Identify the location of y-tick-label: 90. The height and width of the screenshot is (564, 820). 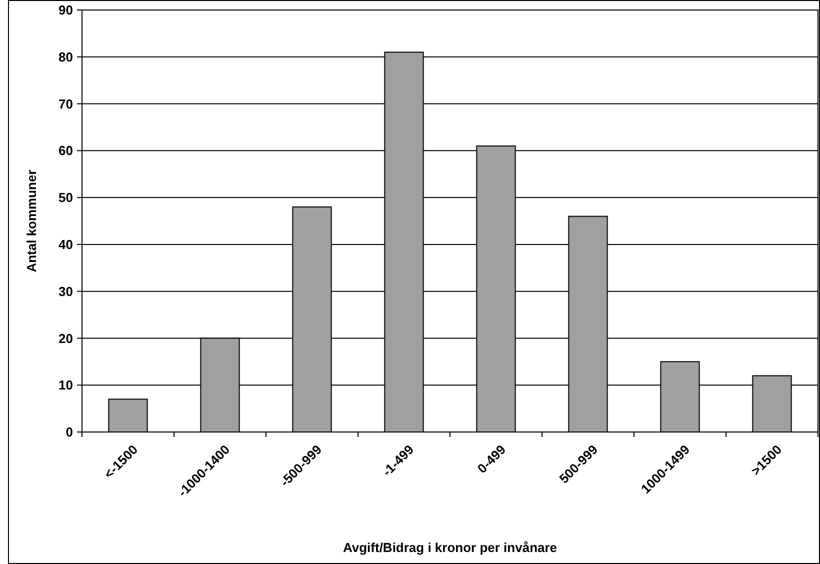
(65, 10).